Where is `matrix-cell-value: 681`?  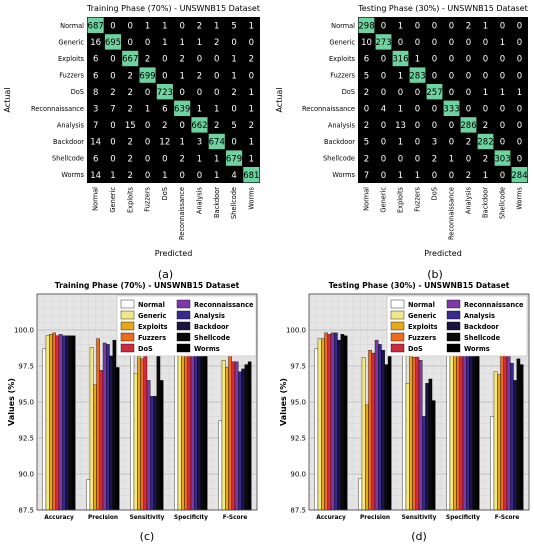
matrix-cell-value: 681 is located at coordinates (251, 176).